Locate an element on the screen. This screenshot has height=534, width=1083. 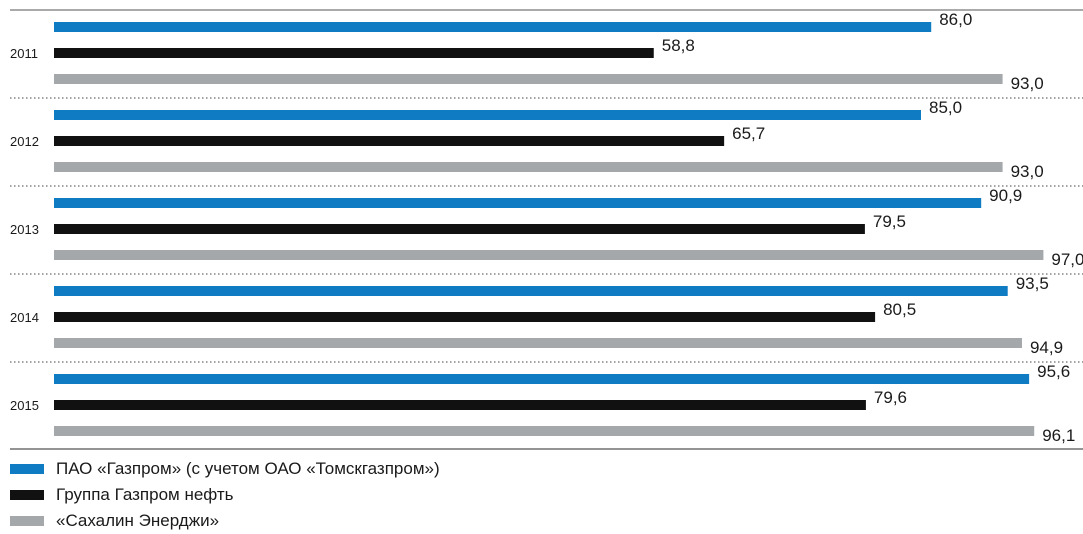
data-label: 80,5 is located at coordinates (899, 309).